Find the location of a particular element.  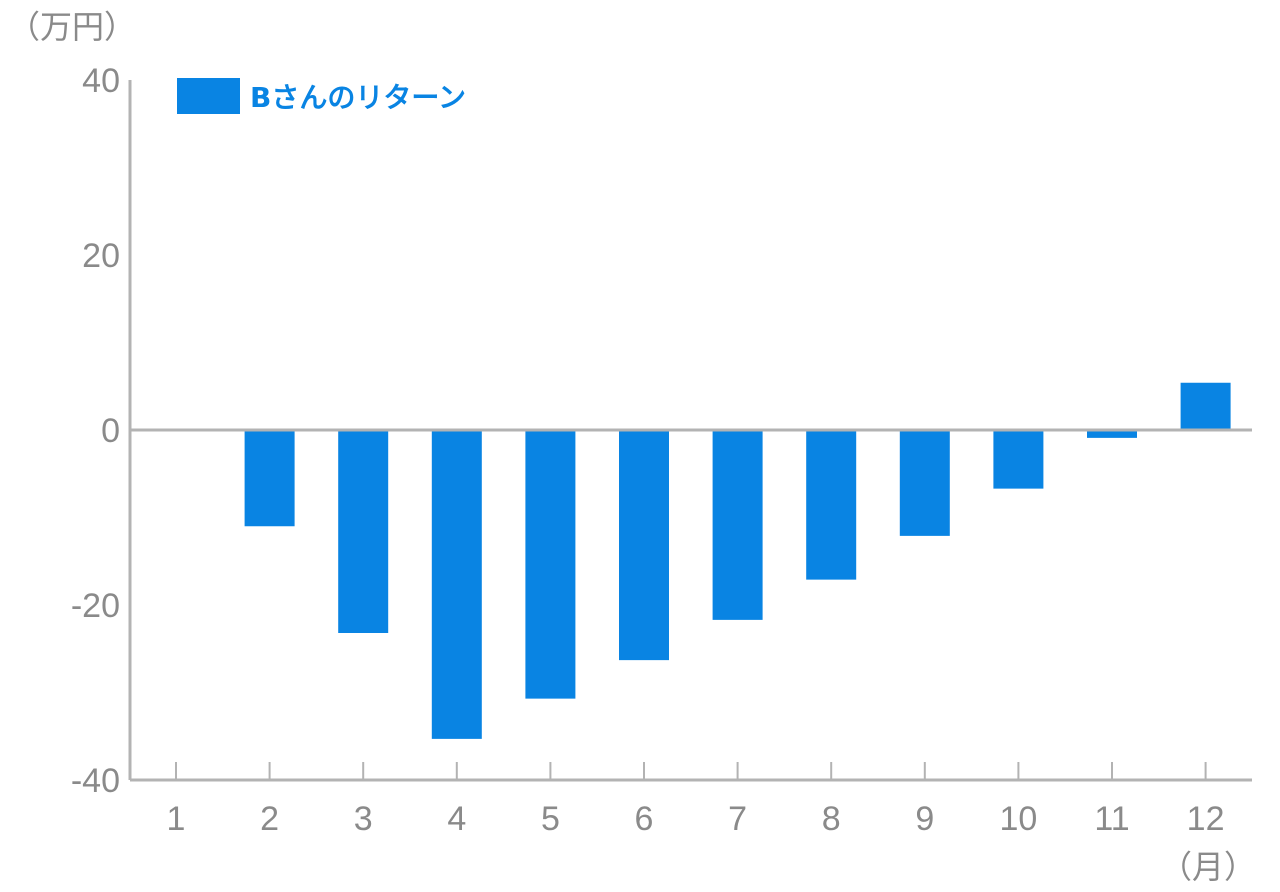

x-tick-label: 7 is located at coordinates (737, 819).